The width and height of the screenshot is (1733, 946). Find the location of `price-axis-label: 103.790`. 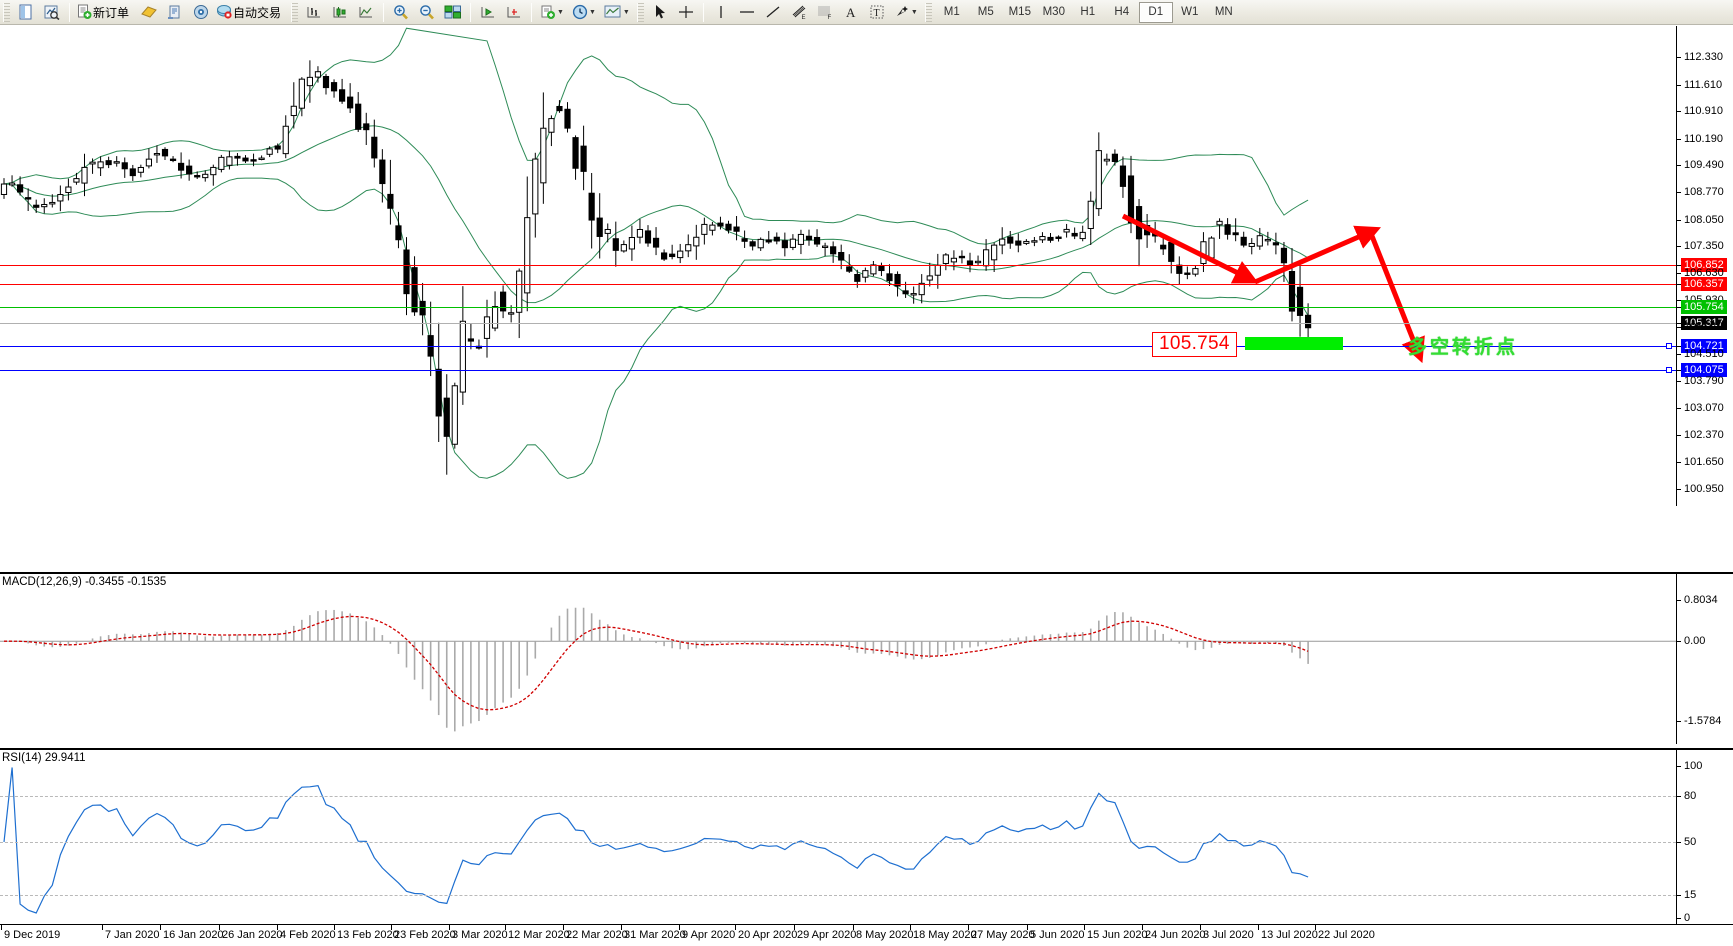

price-axis-label: 103.790 is located at coordinates (1704, 381).